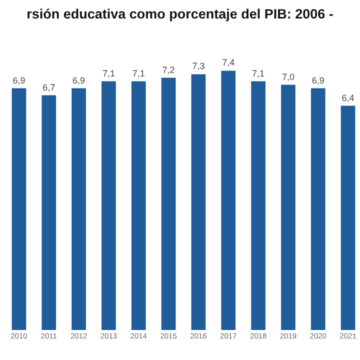 This screenshot has width=360, height=360. What do you see at coordinates (288, 77) in the screenshot?
I see `data-label: 7,0` at bounding box center [288, 77].